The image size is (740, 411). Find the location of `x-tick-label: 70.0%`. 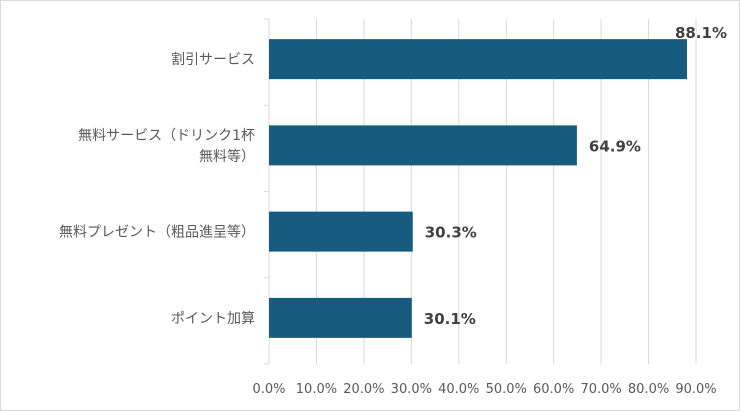

x-tick-label: 70.0% is located at coordinates (600, 389).